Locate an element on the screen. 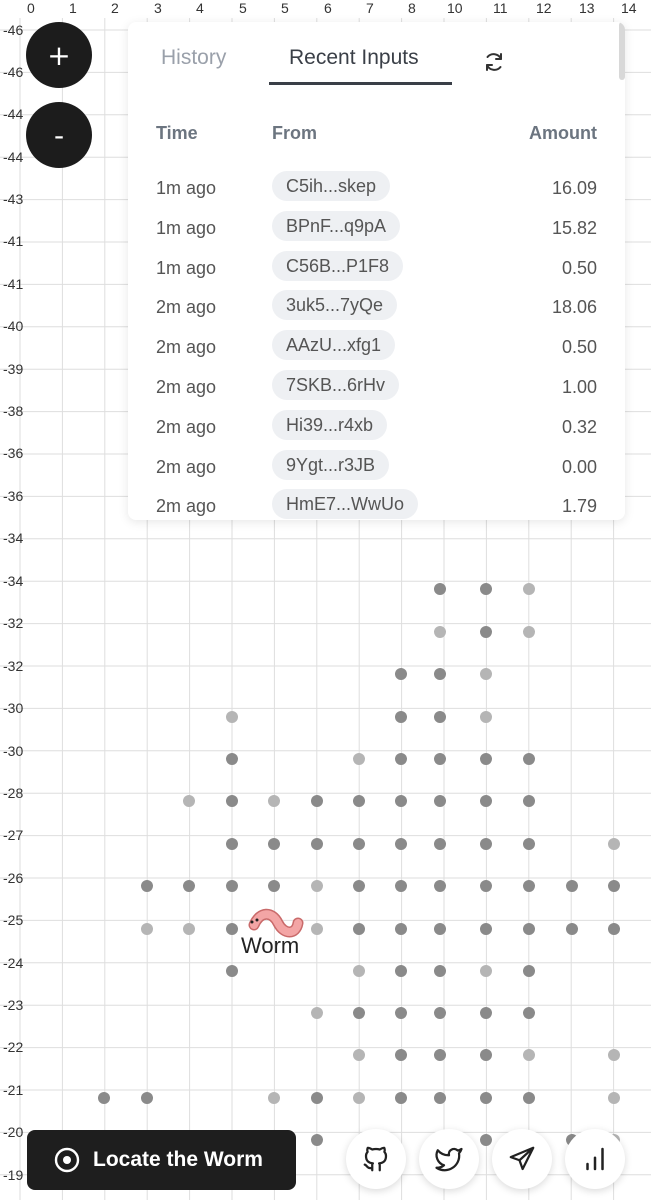  list-item: 2m ago 7SKB...6rHv 1.00 is located at coordinates (376, 389).